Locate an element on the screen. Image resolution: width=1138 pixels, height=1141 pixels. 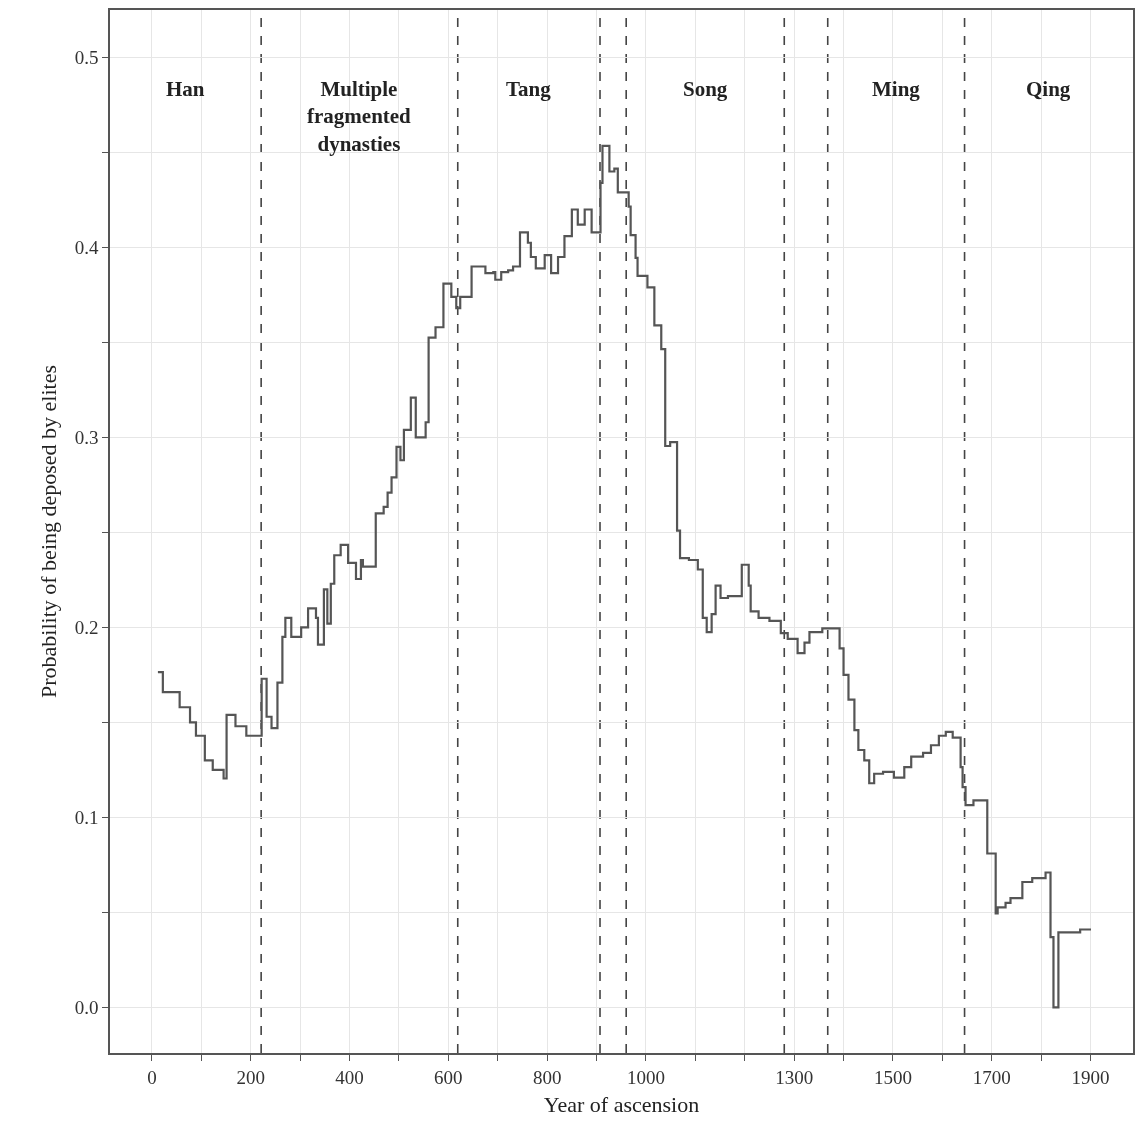
annotation: Song is located at coordinates (705, 89).